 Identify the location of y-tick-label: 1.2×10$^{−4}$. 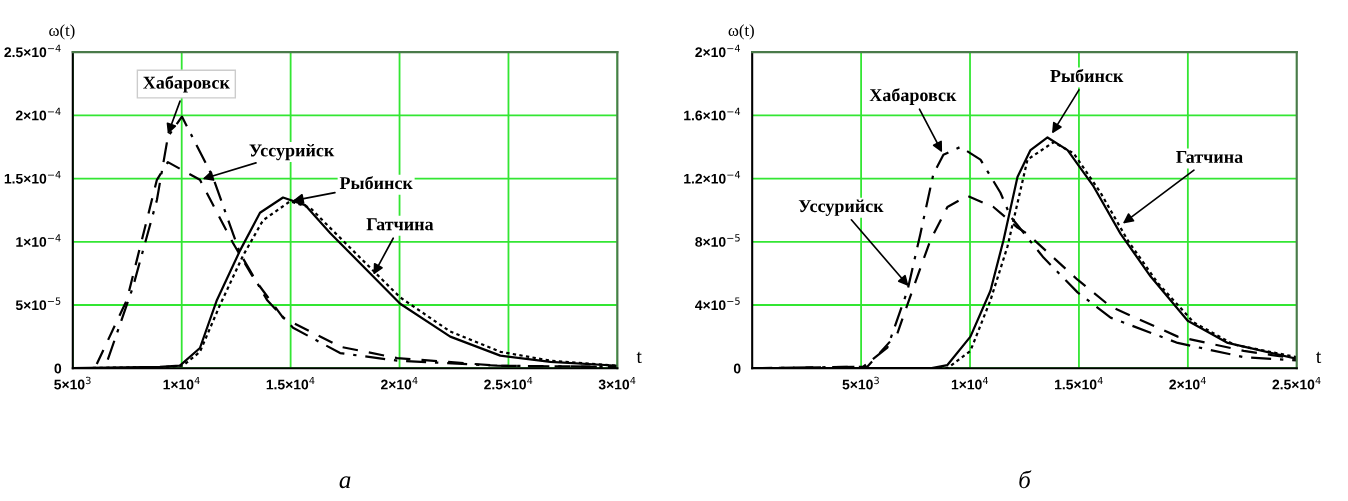
(712, 177).